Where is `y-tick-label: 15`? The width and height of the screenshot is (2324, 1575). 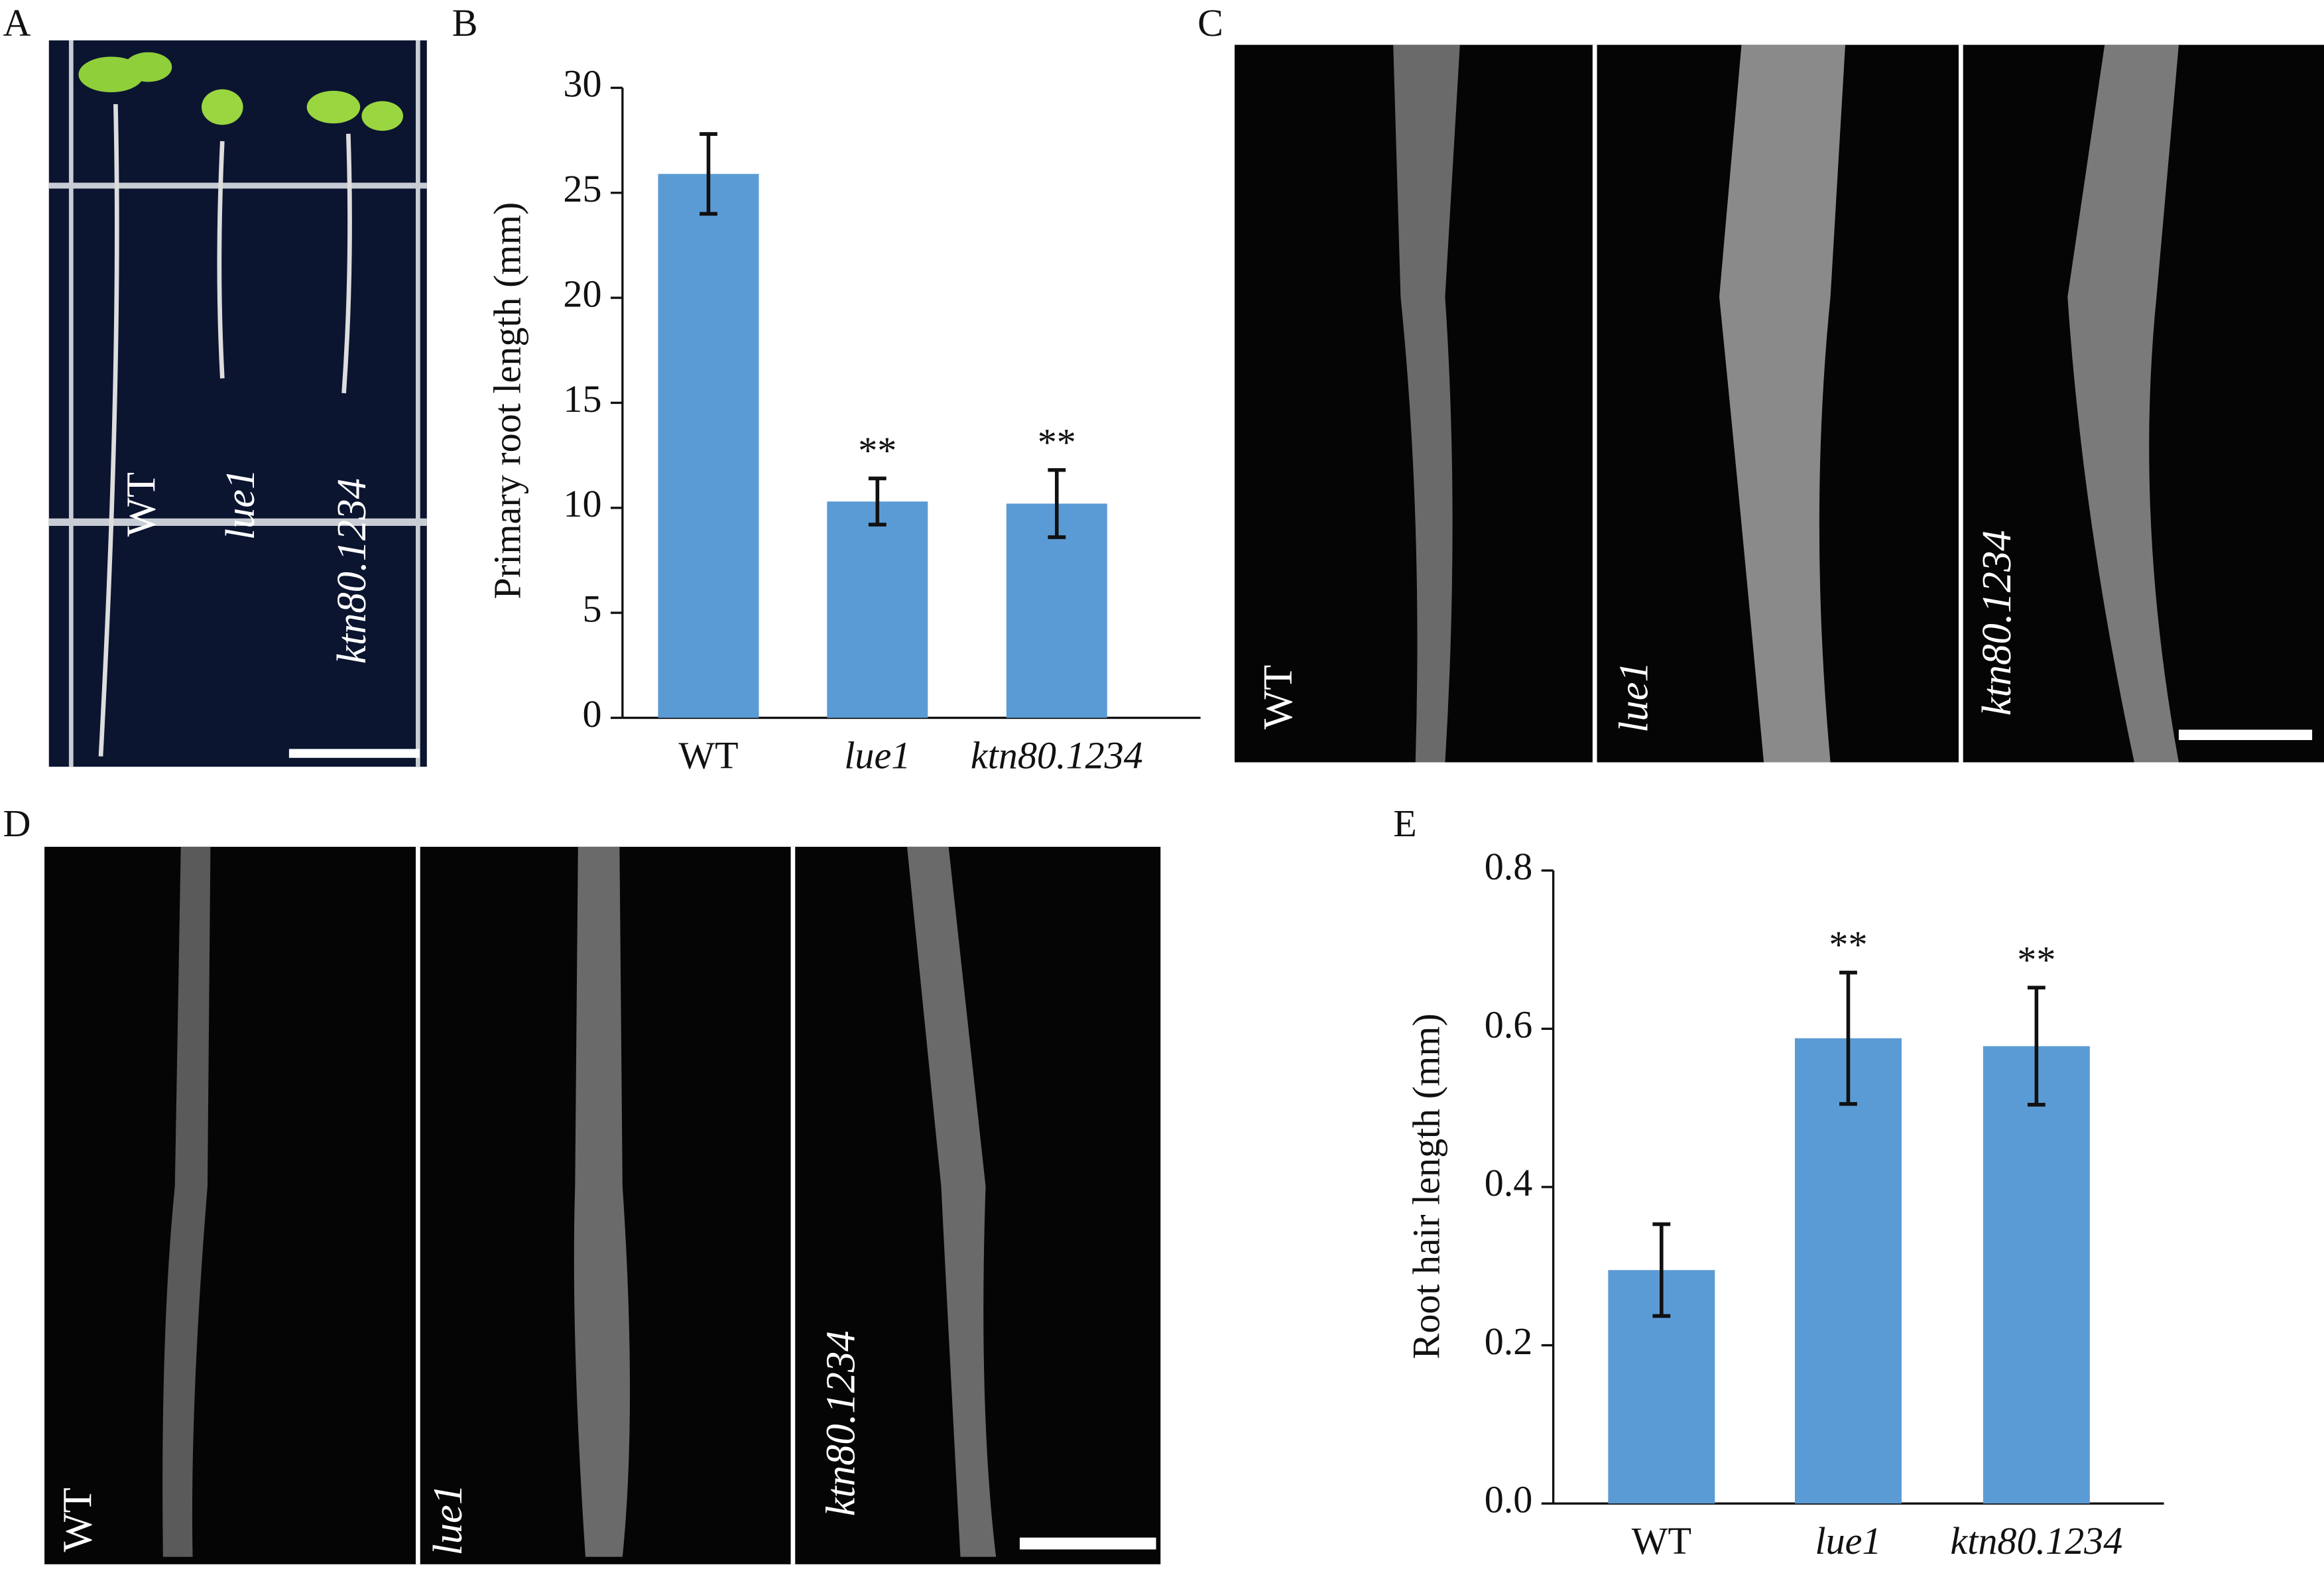
y-tick-label: 15 is located at coordinates (582, 398).